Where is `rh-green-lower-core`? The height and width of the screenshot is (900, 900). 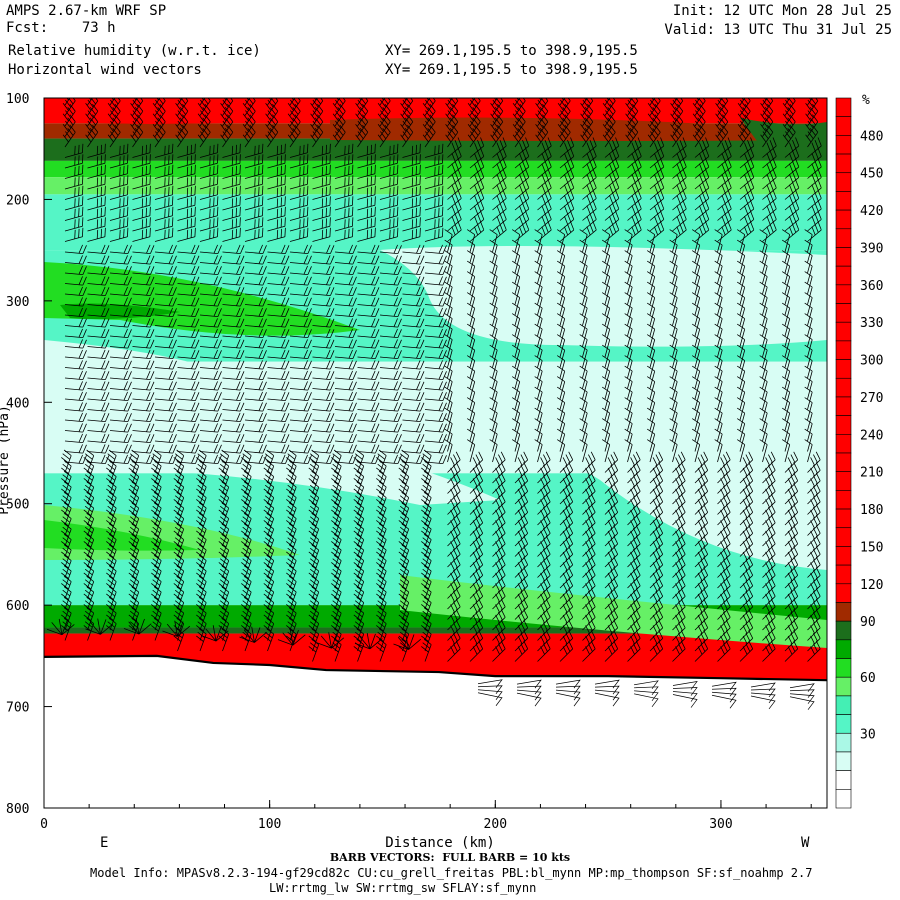 rh-green-lower-core is located at coordinates (122, 535).